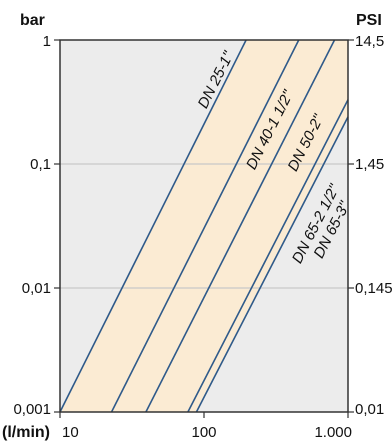  I want to click on x-tick-label-1-000: 1.000, so click(333, 432).